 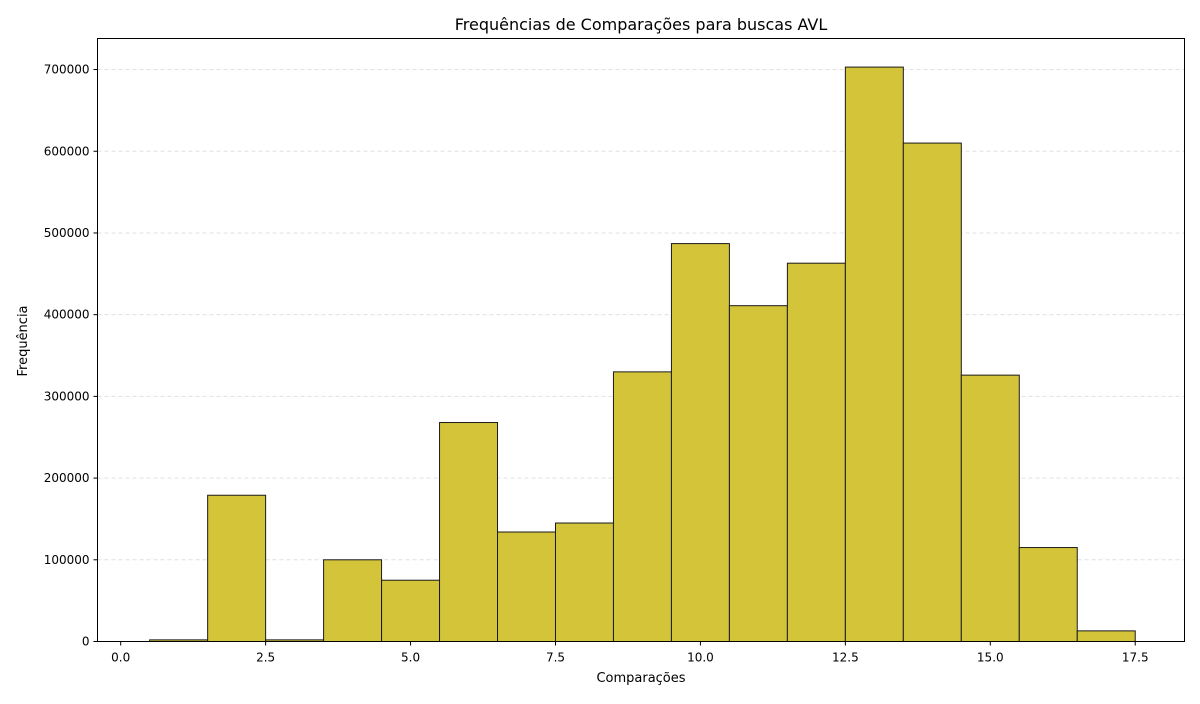 I want to click on y-axis-label: Frequência, so click(x=23, y=340).